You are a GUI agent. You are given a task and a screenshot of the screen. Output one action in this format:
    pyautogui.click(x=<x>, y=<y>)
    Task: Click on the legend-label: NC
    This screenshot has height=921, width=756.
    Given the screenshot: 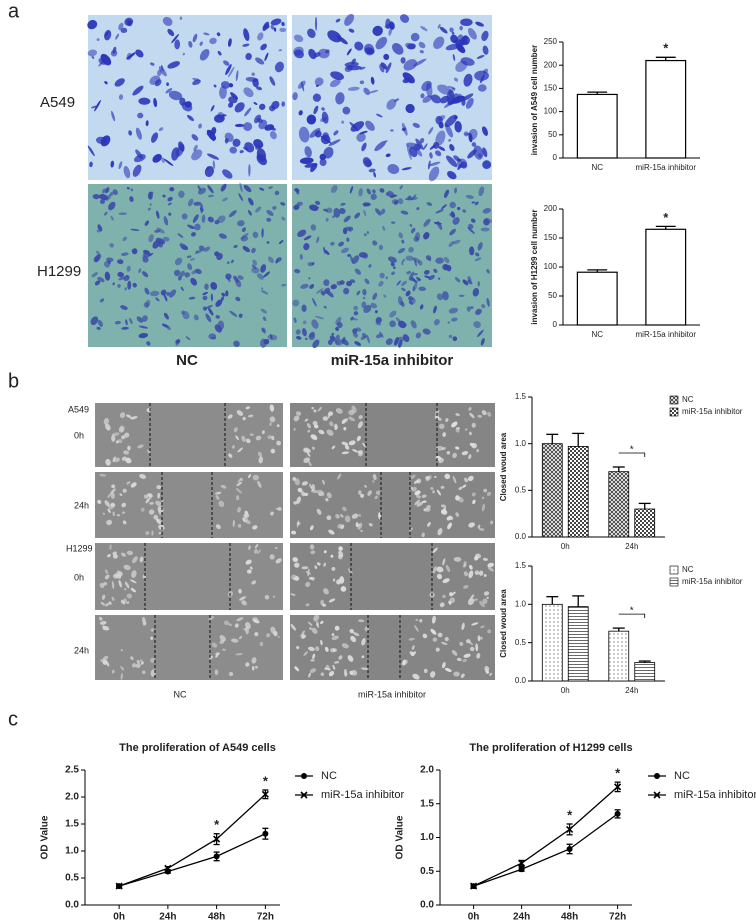 What is the action you would take?
    pyautogui.click(x=682, y=776)
    